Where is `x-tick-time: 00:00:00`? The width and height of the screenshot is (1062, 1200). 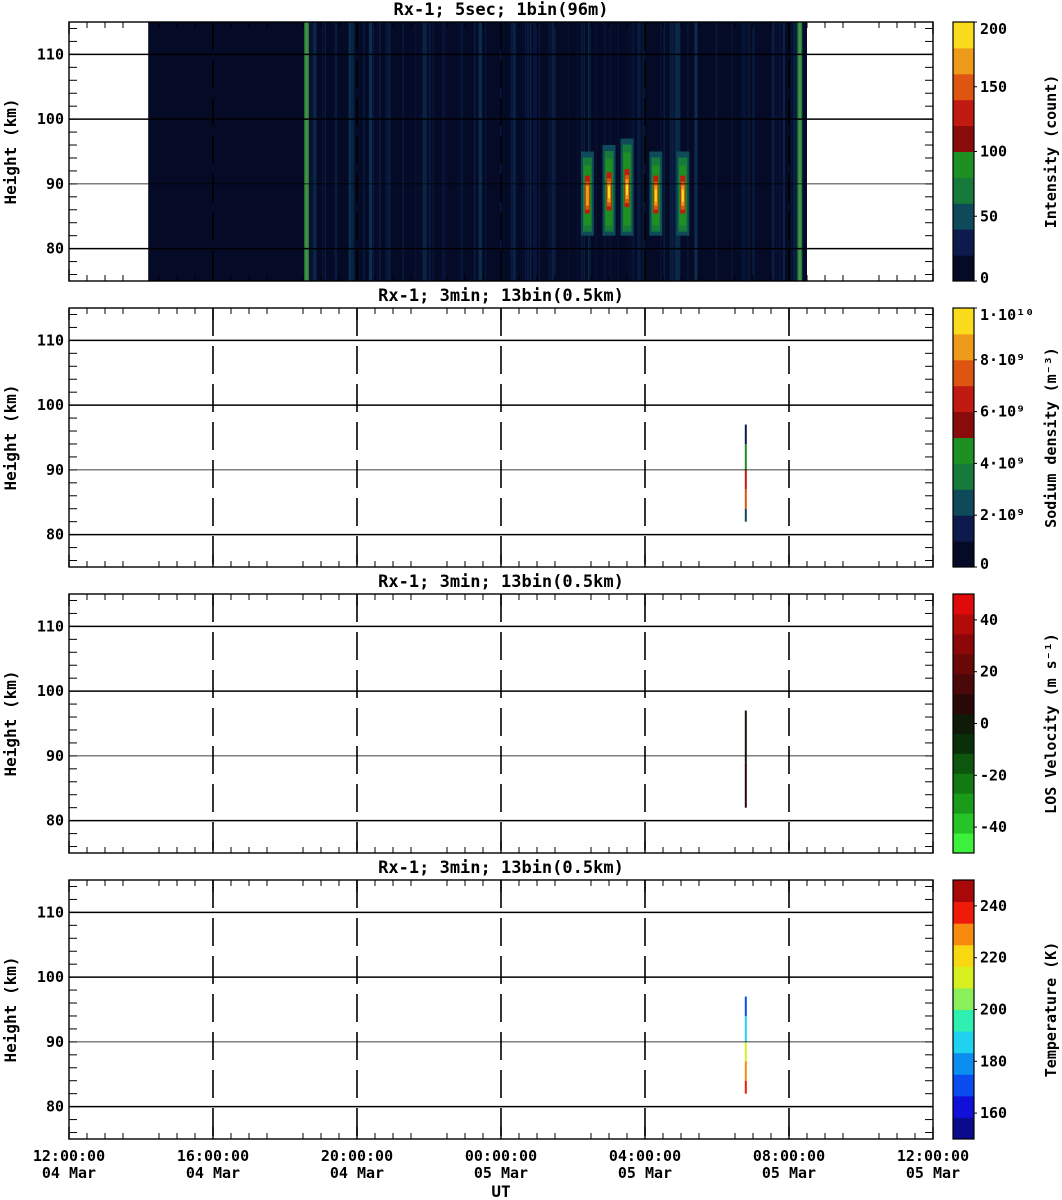
x-tick-time: 00:00:00 is located at coordinates (501, 1156).